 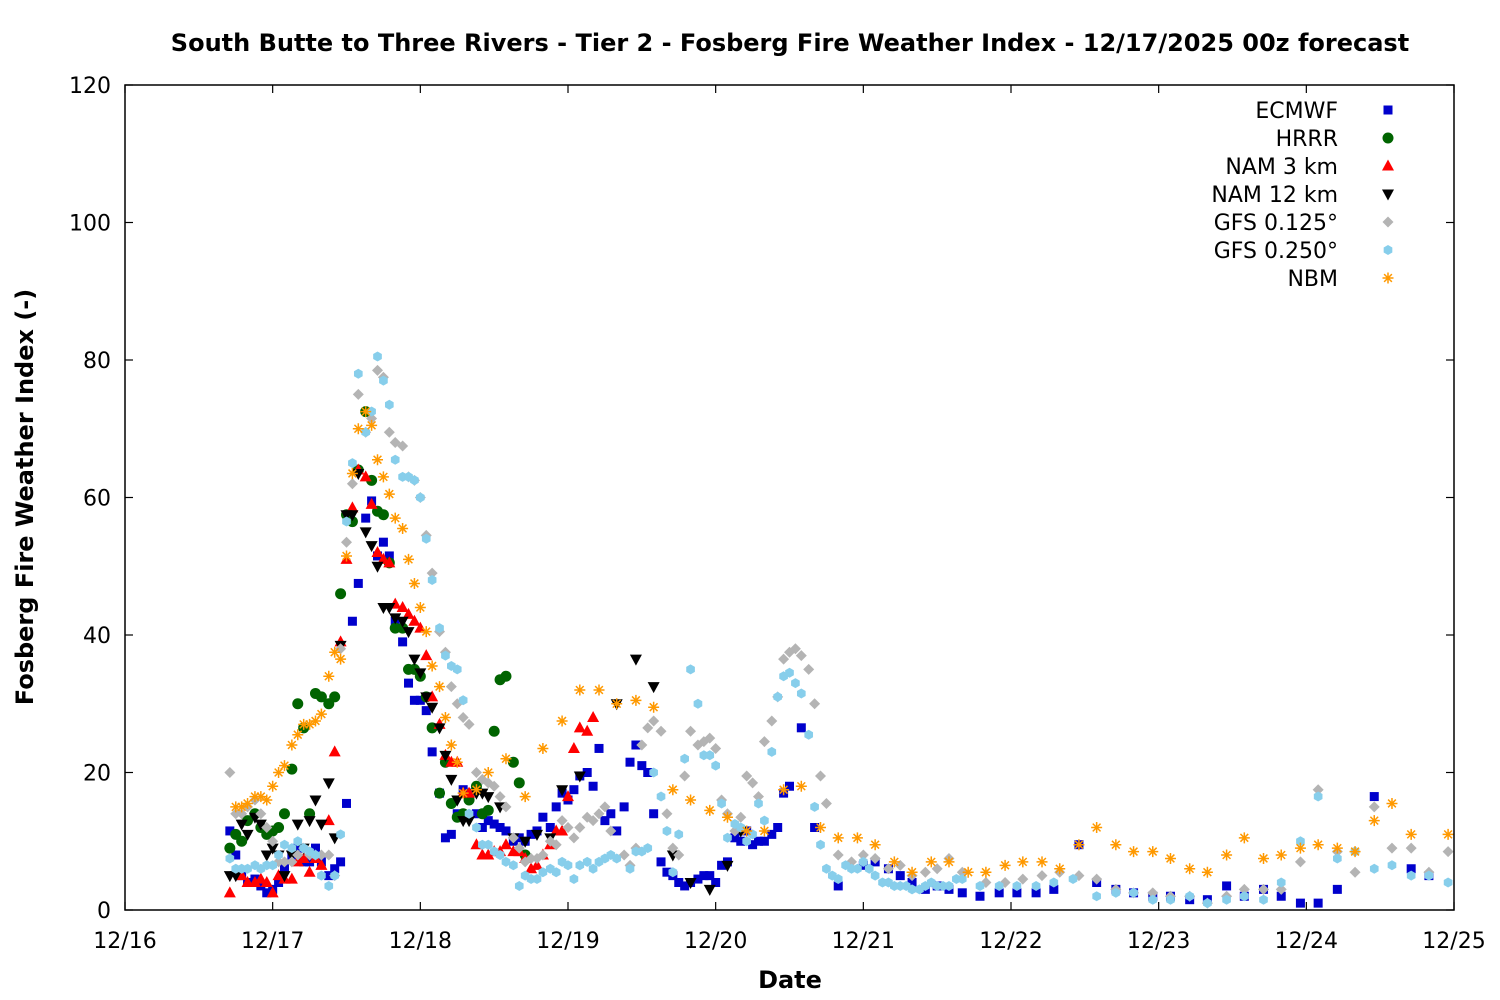 I want to click on y-tick-label: 100, so click(x=90, y=224).